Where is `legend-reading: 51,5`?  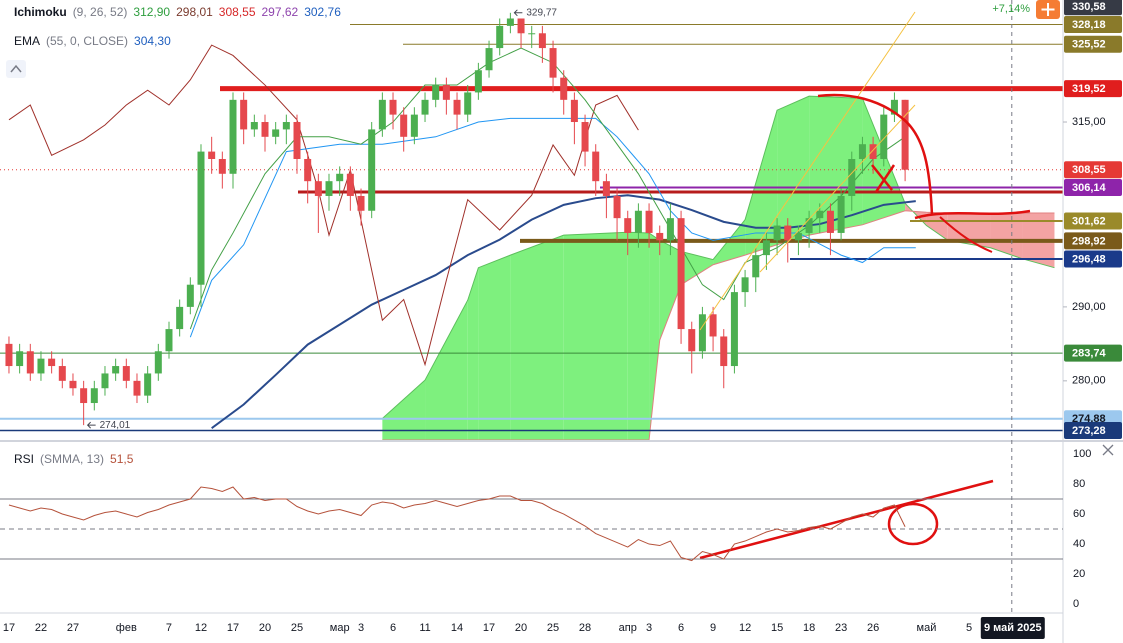
legend-reading: 51,5 is located at coordinates (122, 459).